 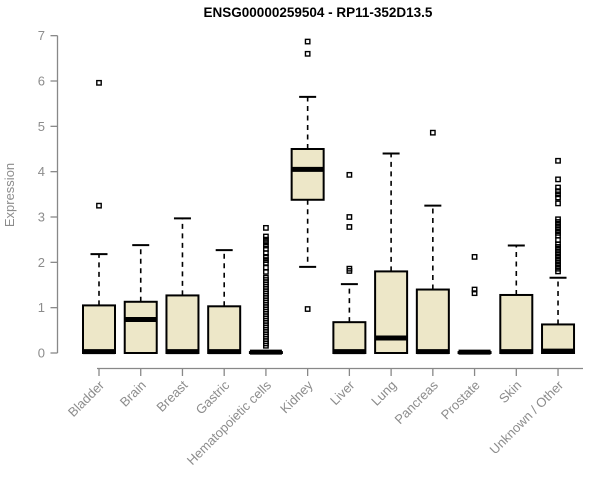 I want to click on x-tick-label-brain: Brain, so click(x=133, y=394).